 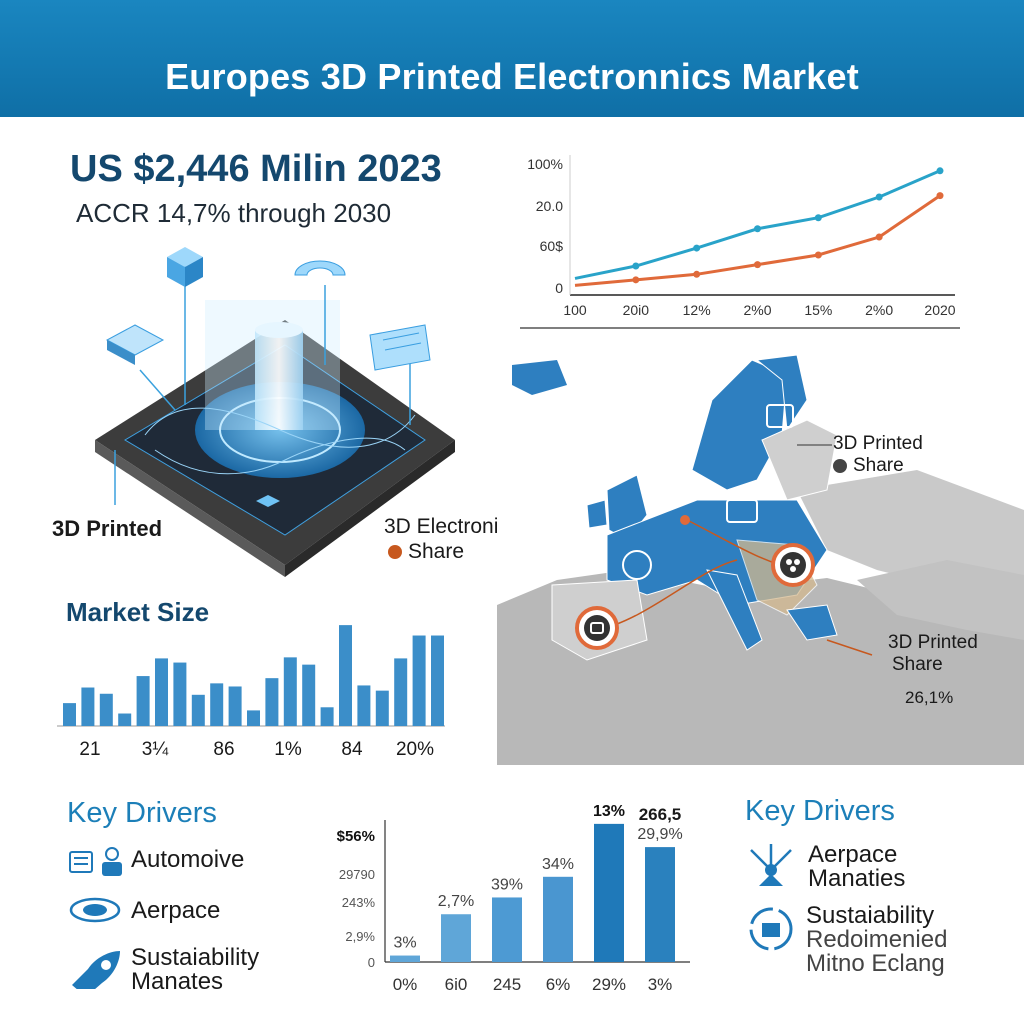 What do you see at coordinates (436, 551) in the screenshot?
I see `chip-label-right-2: Share` at bounding box center [436, 551].